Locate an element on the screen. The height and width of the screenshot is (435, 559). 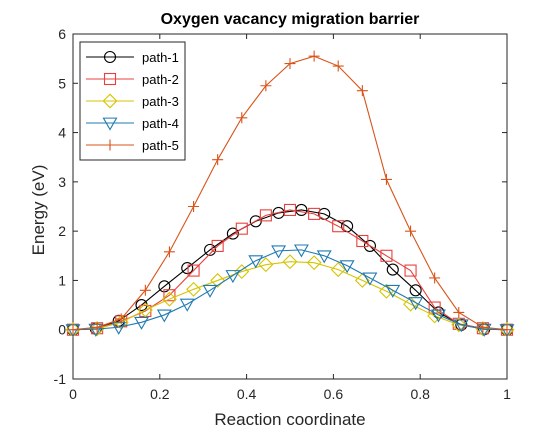
chart-title: Oxygen vacancy migration barrier is located at coordinates (290, 19).